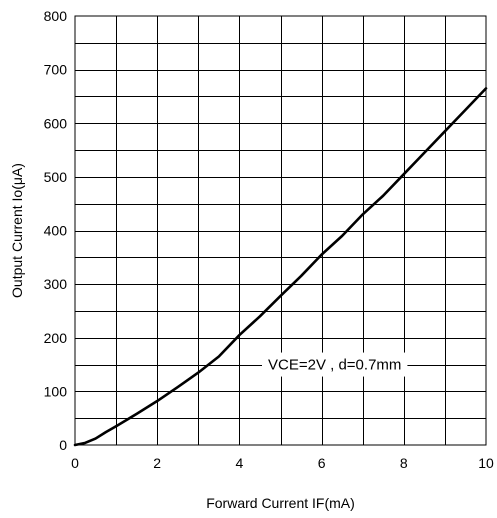 This screenshot has height=518, width=497. What do you see at coordinates (56, 123) in the screenshot?
I see `y-tick-label: 600` at bounding box center [56, 123].